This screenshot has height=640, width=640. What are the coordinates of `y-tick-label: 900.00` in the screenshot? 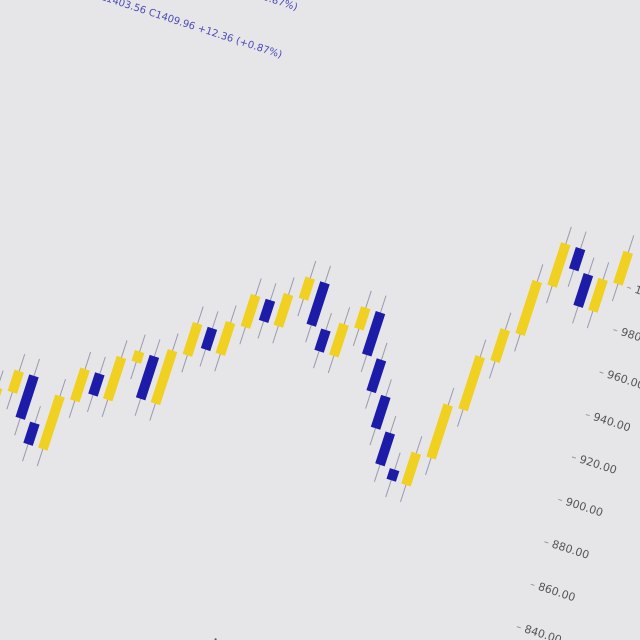 It's located at (584, 507).